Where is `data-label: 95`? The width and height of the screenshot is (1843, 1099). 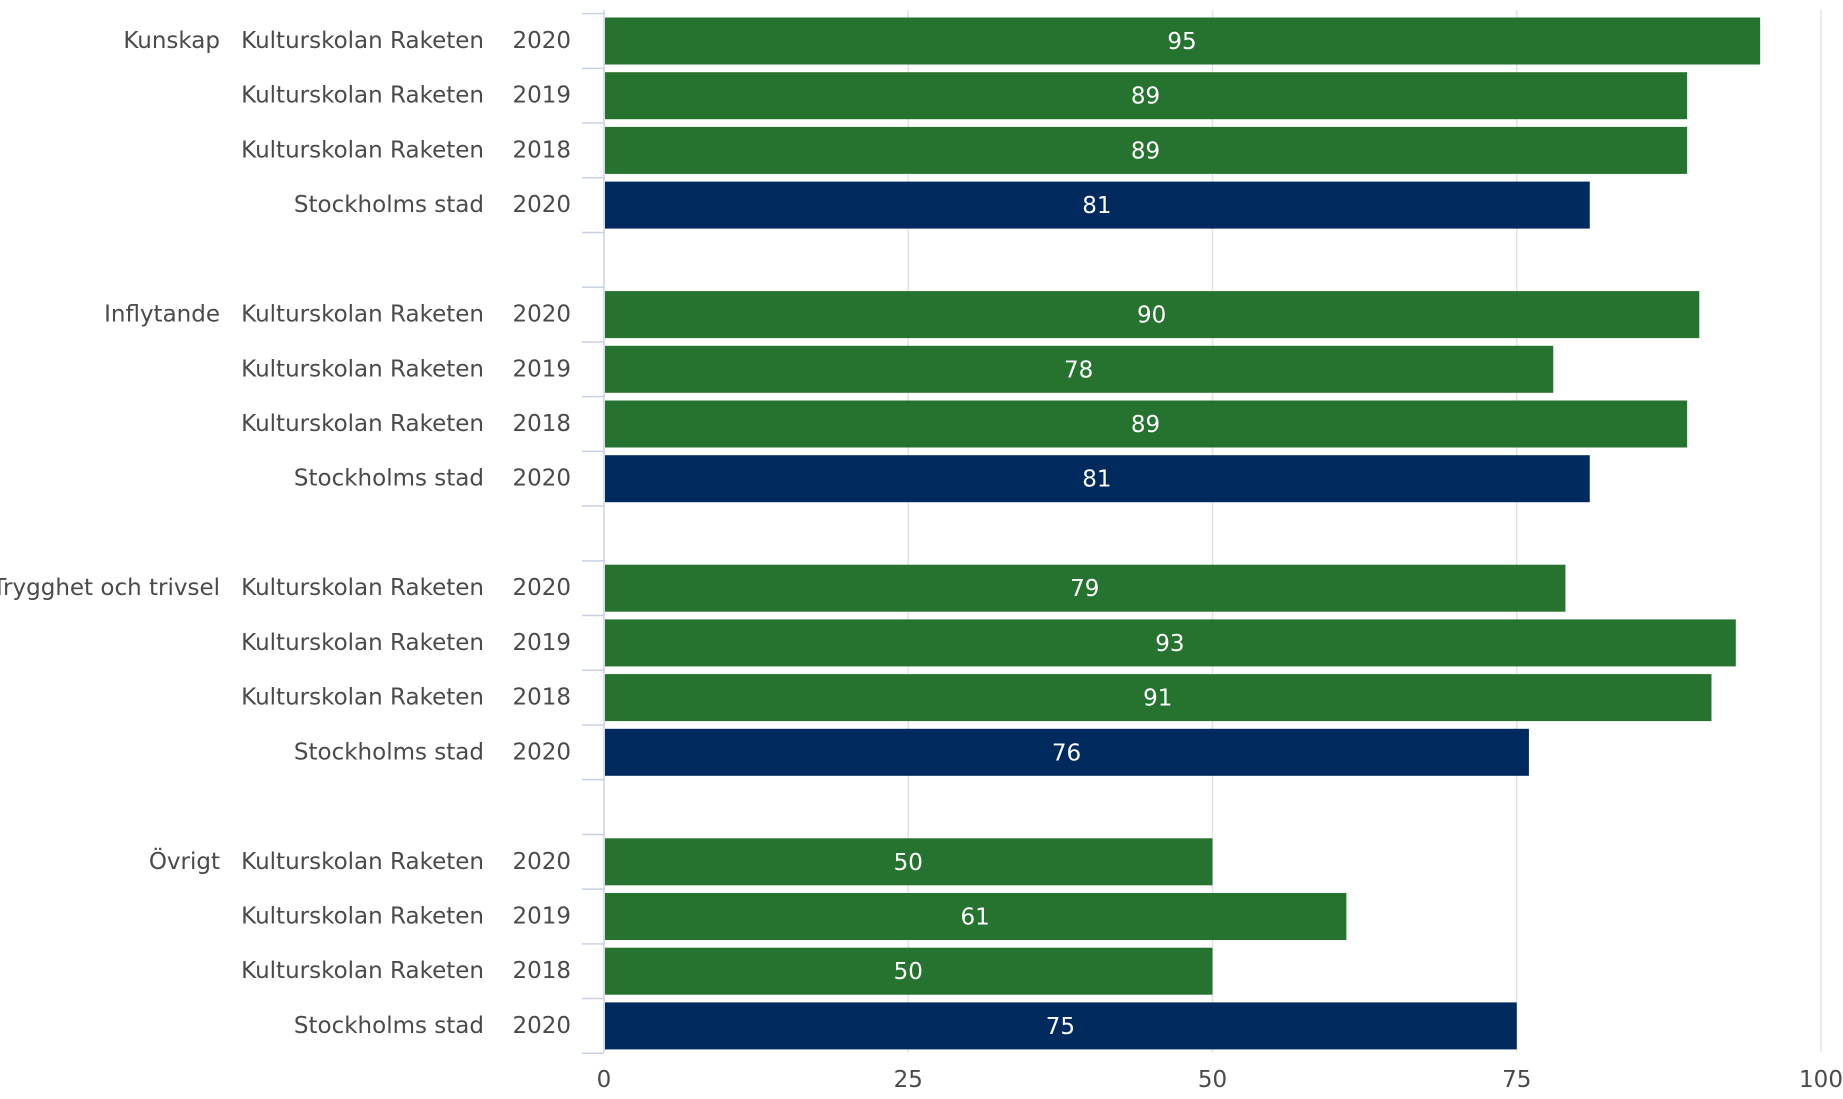 data-label: 95 is located at coordinates (1181, 42).